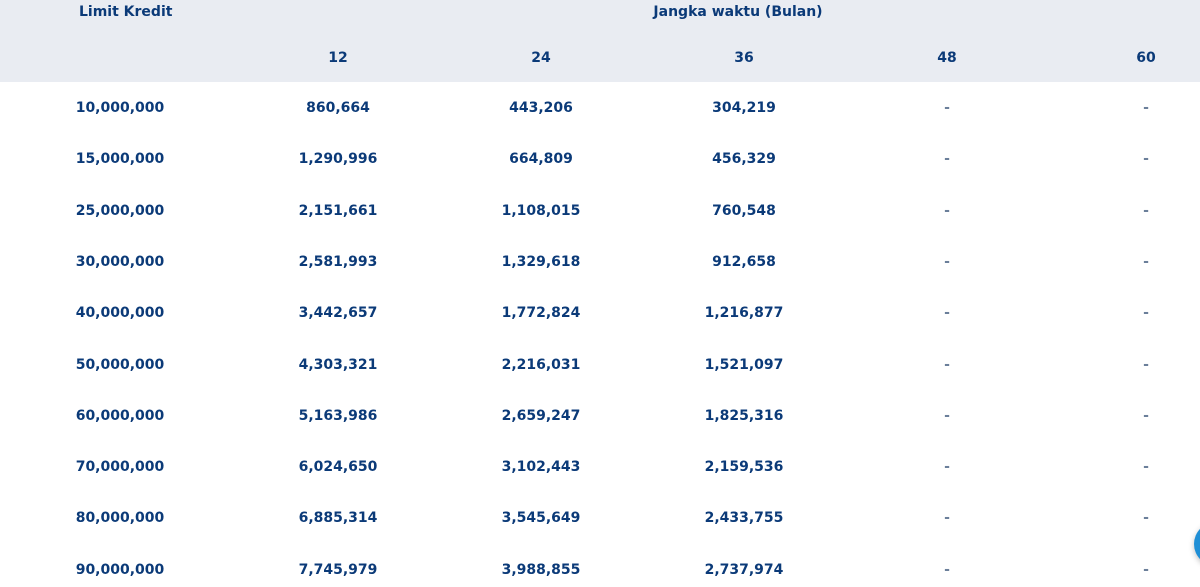  What do you see at coordinates (744, 467) in the screenshot?
I see `installment-36-cell: 2,159,536` at bounding box center [744, 467].